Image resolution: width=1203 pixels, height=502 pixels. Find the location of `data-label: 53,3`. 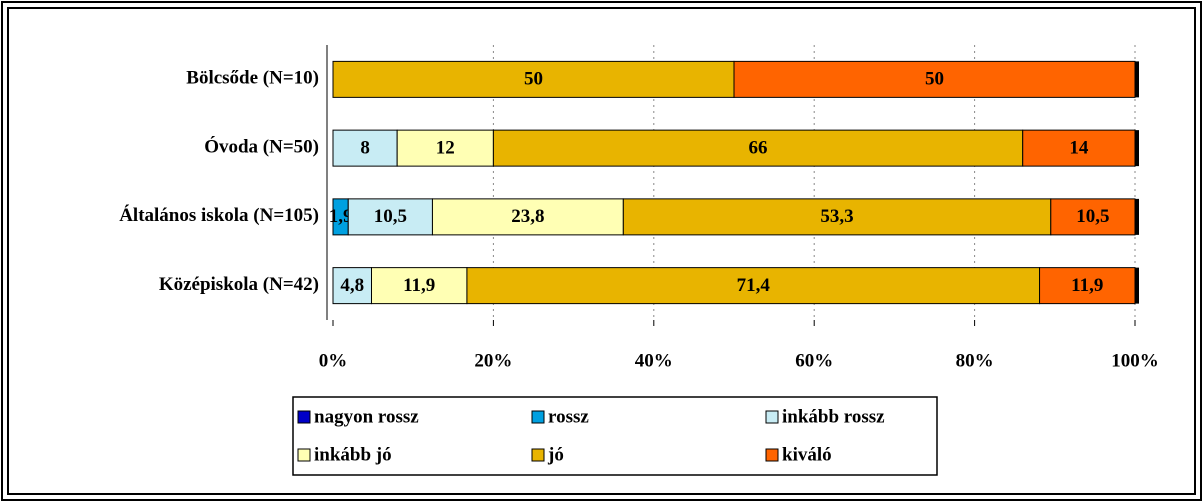

data-label: 53,3 is located at coordinates (836, 216).